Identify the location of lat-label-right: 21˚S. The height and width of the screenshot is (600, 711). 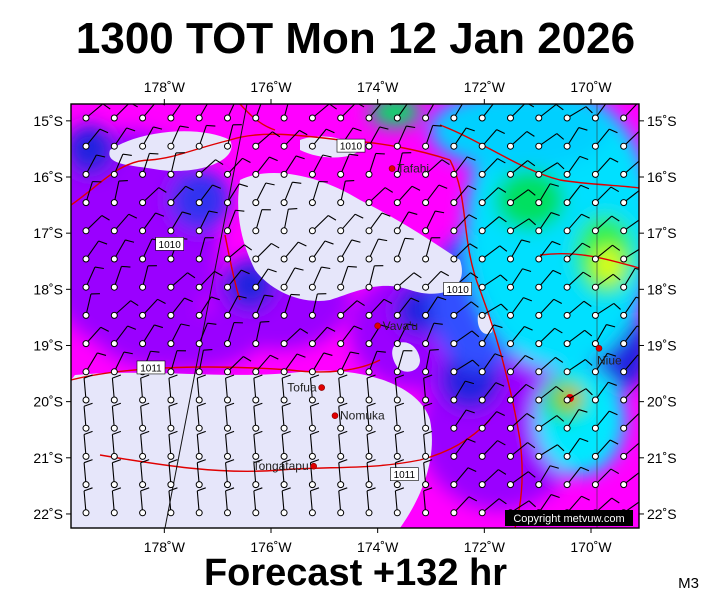
(662, 458).